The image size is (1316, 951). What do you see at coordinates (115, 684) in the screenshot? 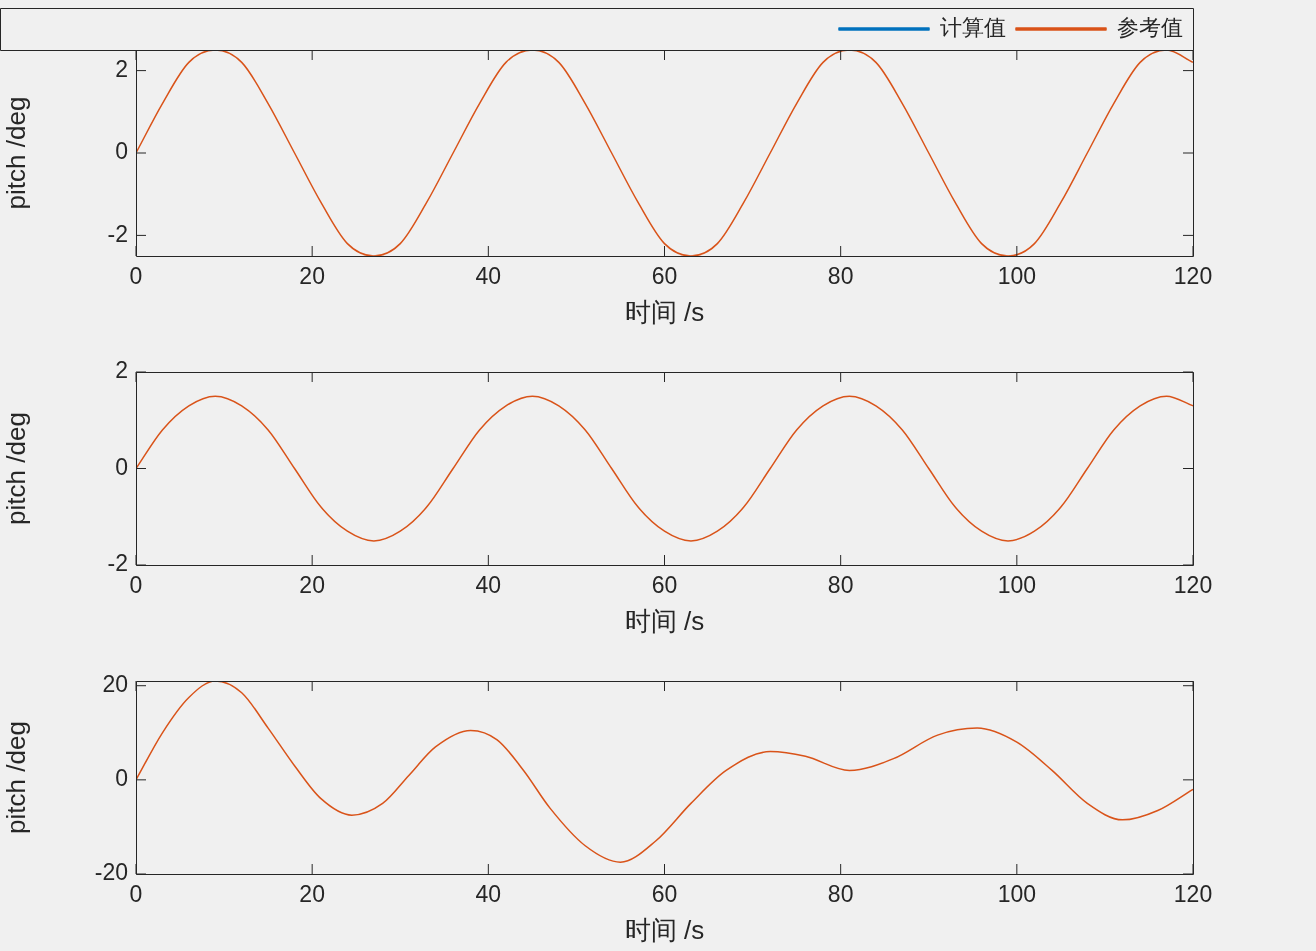
I see `y-tick-label: 20` at bounding box center [115, 684].